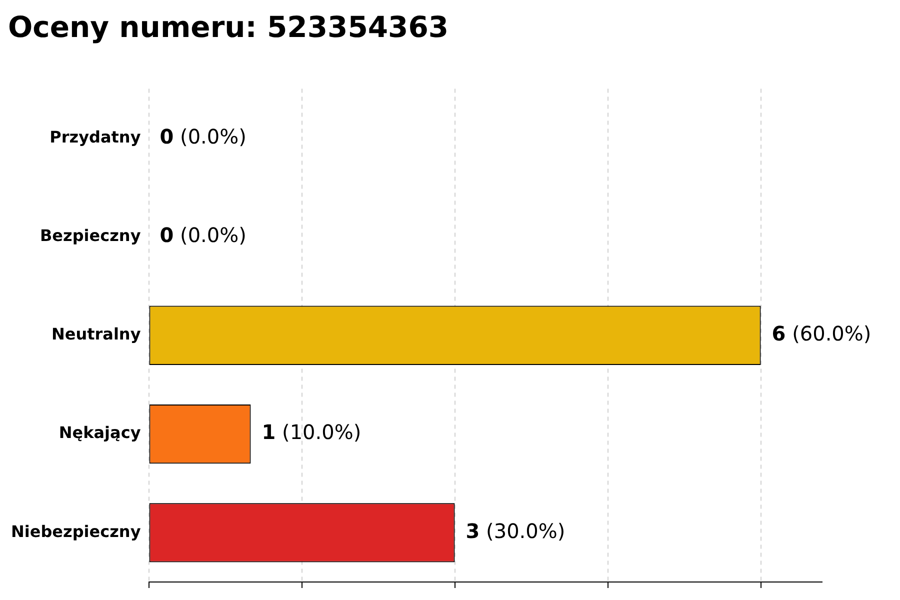 This screenshot has width=900, height=600. I want to click on y-tick-label: Neutralny, so click(96, 334).